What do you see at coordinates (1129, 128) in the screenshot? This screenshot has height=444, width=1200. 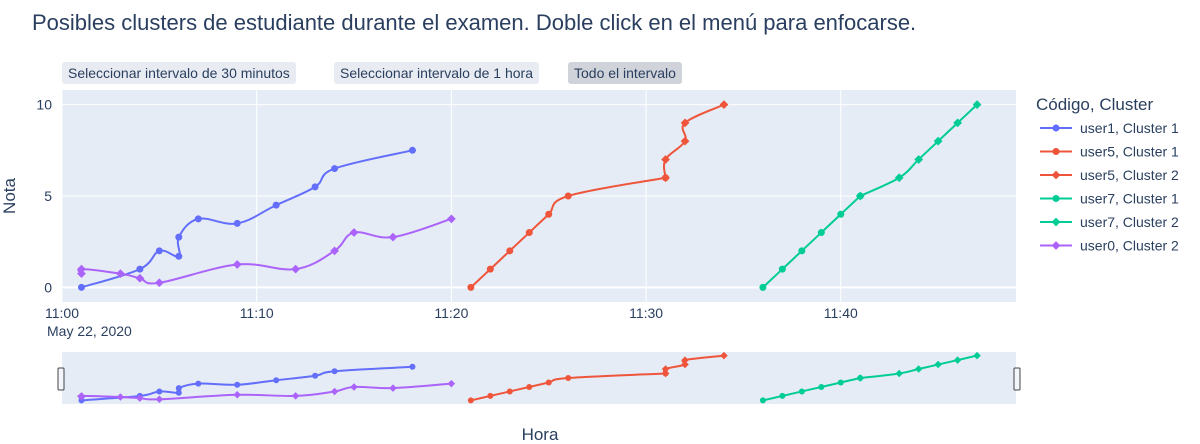 I see `legend-label: user1, Cluster 1` at bounding box center [1129, 128].